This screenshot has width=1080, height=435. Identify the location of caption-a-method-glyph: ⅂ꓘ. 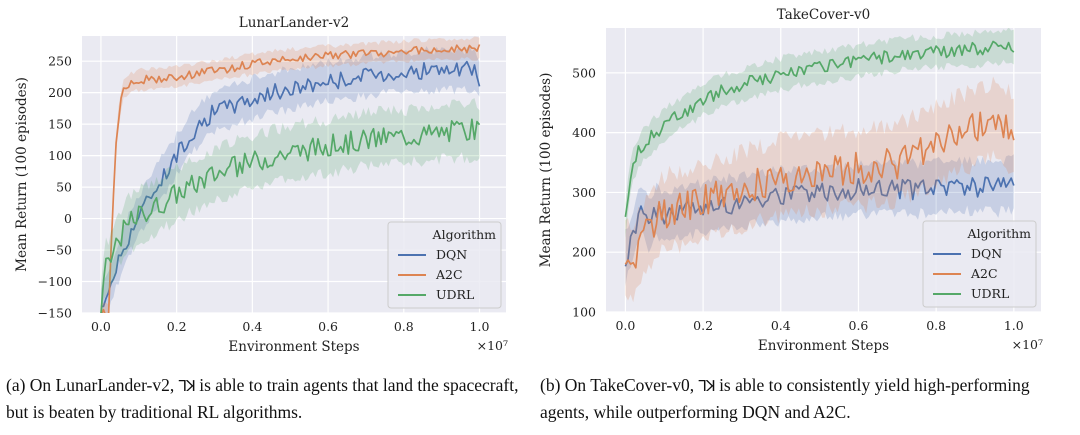
(187, 386).